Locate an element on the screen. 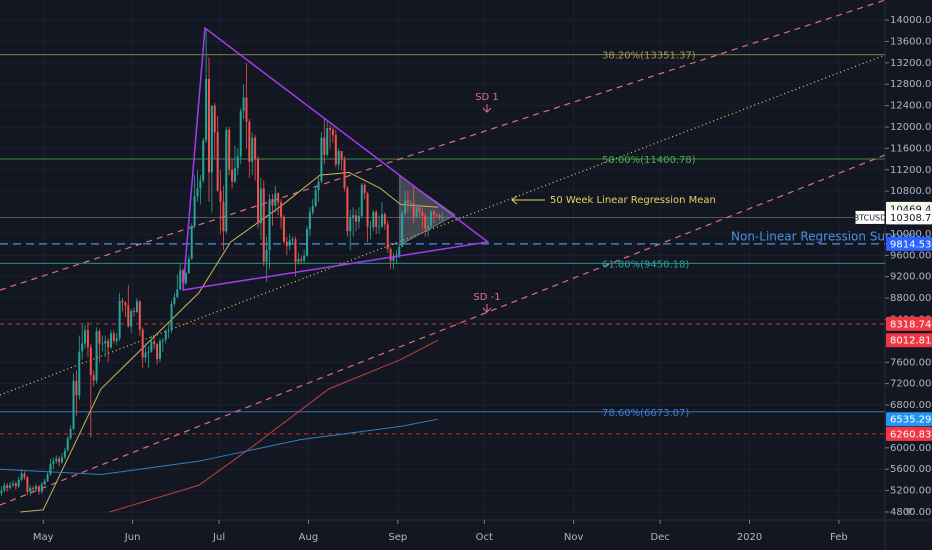 This screenshot has height=550, width=932. price-tag-label: 6260.83 is located at coordinates (910, 434).